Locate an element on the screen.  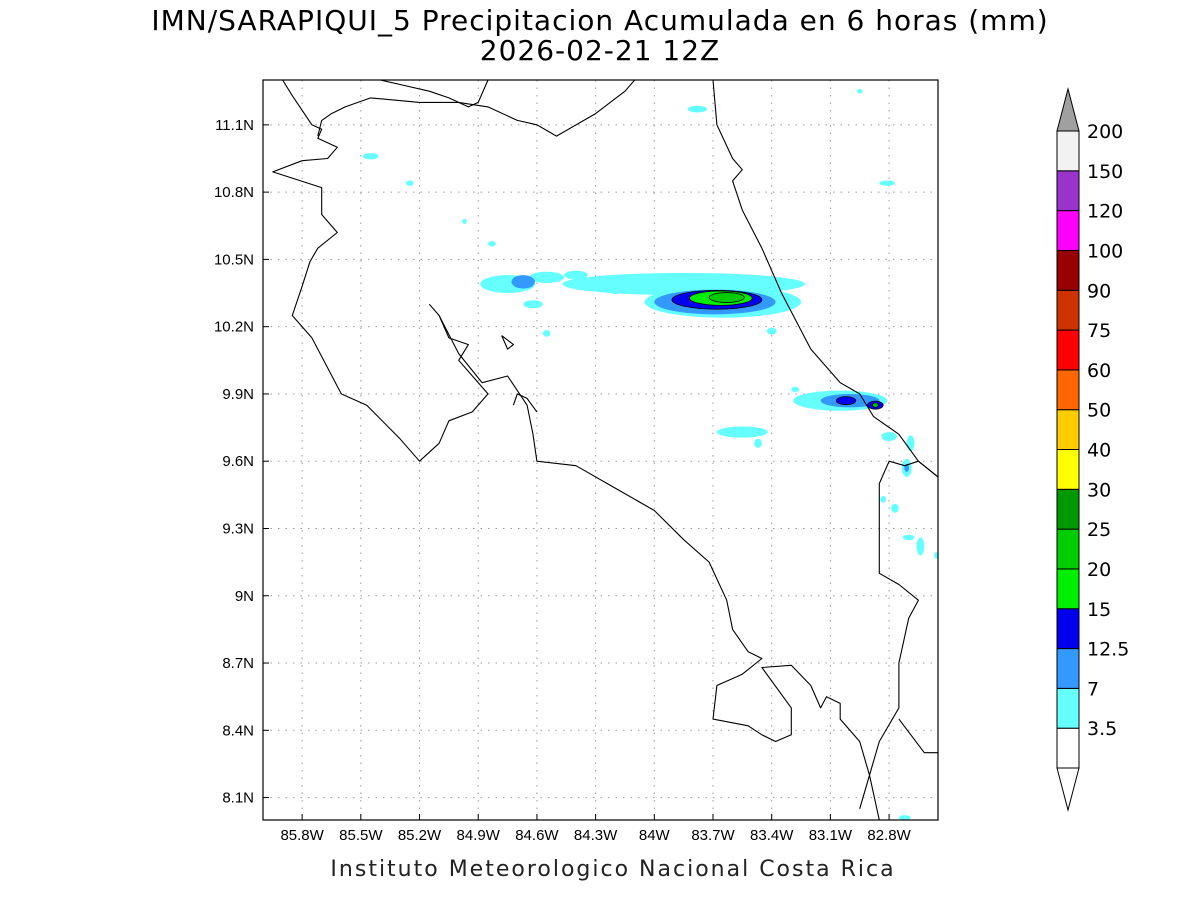
colorbar-level-label: 20 is located at coordinates (1099, 570).